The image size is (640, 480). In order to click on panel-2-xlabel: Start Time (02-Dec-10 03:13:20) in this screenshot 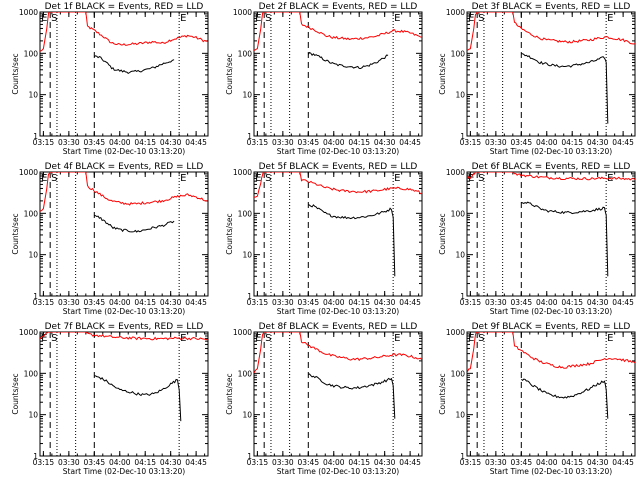, I will do `click(338, 151)`.